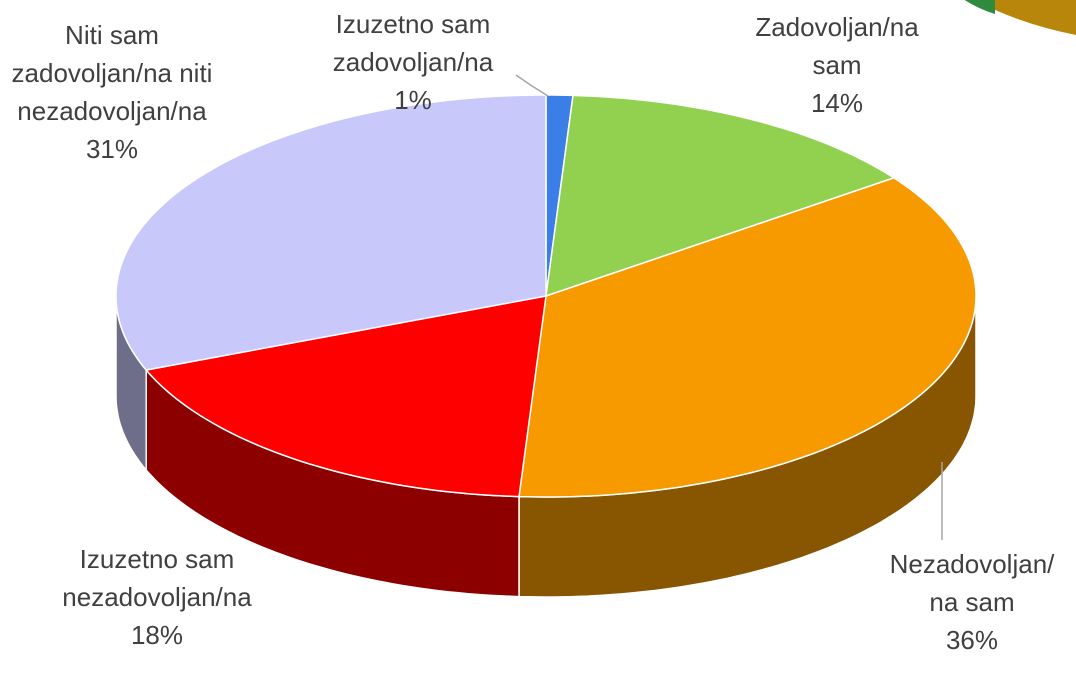 This screenshot has width=1076, height=677. I want to click on slice-label: Zadovoljan/na sam 14%, so click(837, 65).